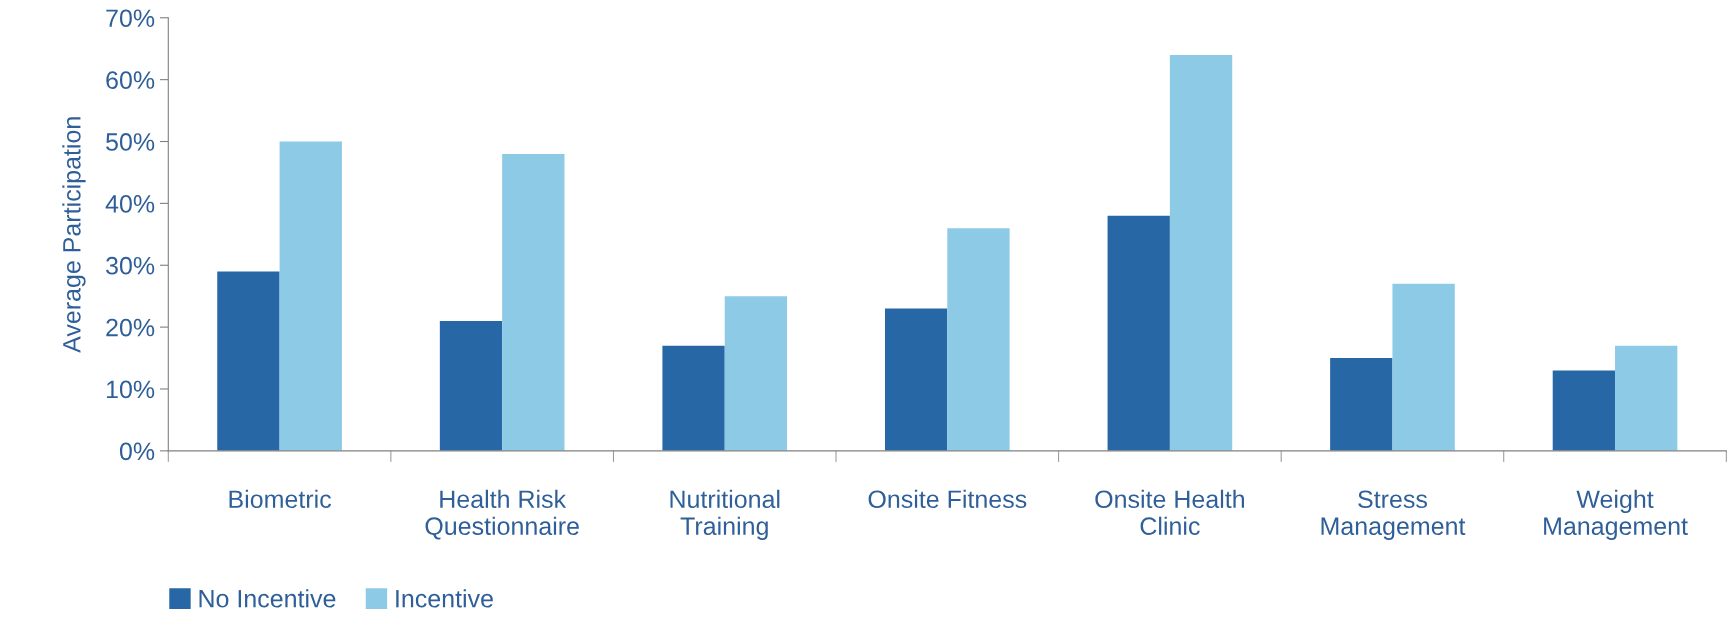 This screenshot has height=635, width=1735. What do you see at coordinates (130, 203) in the screenshot?
I see `y-tick-label: 40%` at bounding box center [130, 203].